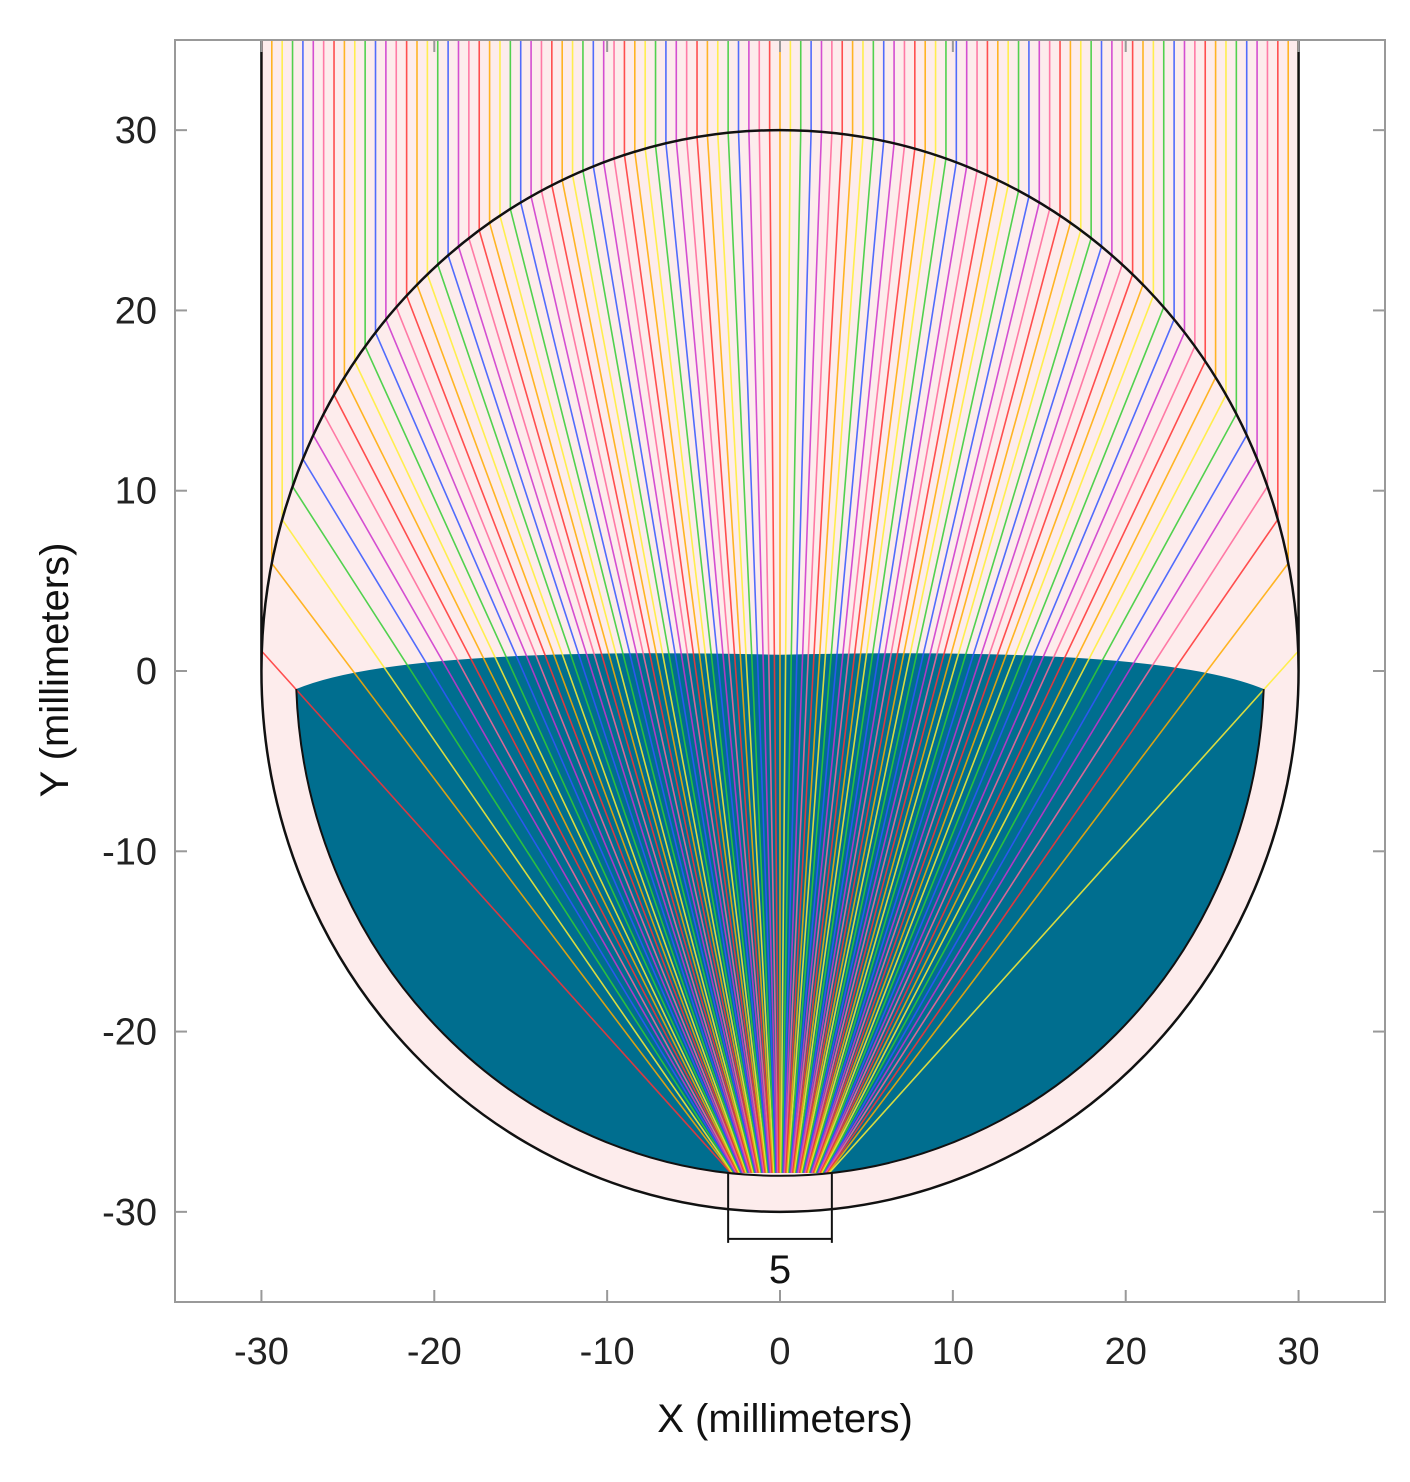 This screenshot has width=1410, height=1482. I want to click on x-tick-label: -10, so click(607, 1352).